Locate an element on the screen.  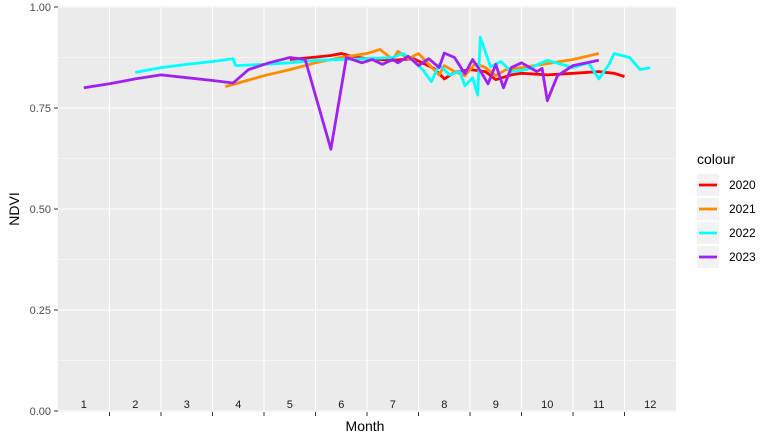
legend-title: colour is located at coordinates (716, 159).